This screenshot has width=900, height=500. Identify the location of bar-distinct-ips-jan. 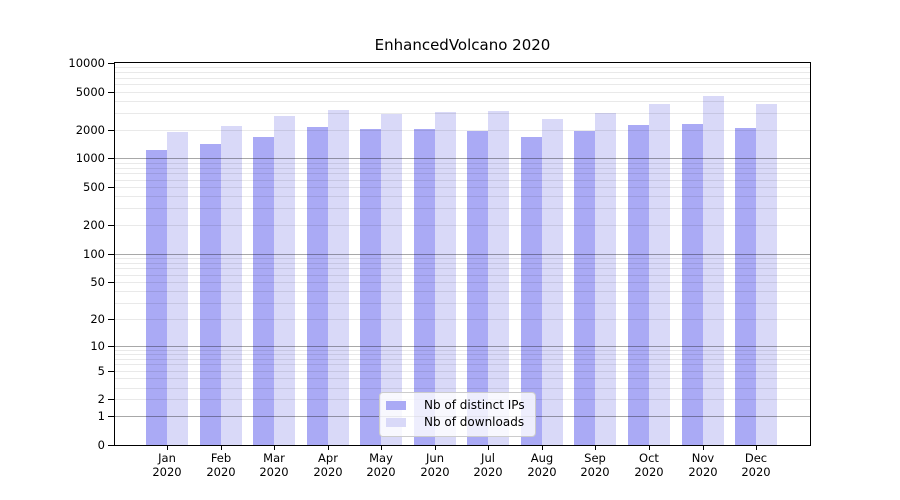
(156, 297).